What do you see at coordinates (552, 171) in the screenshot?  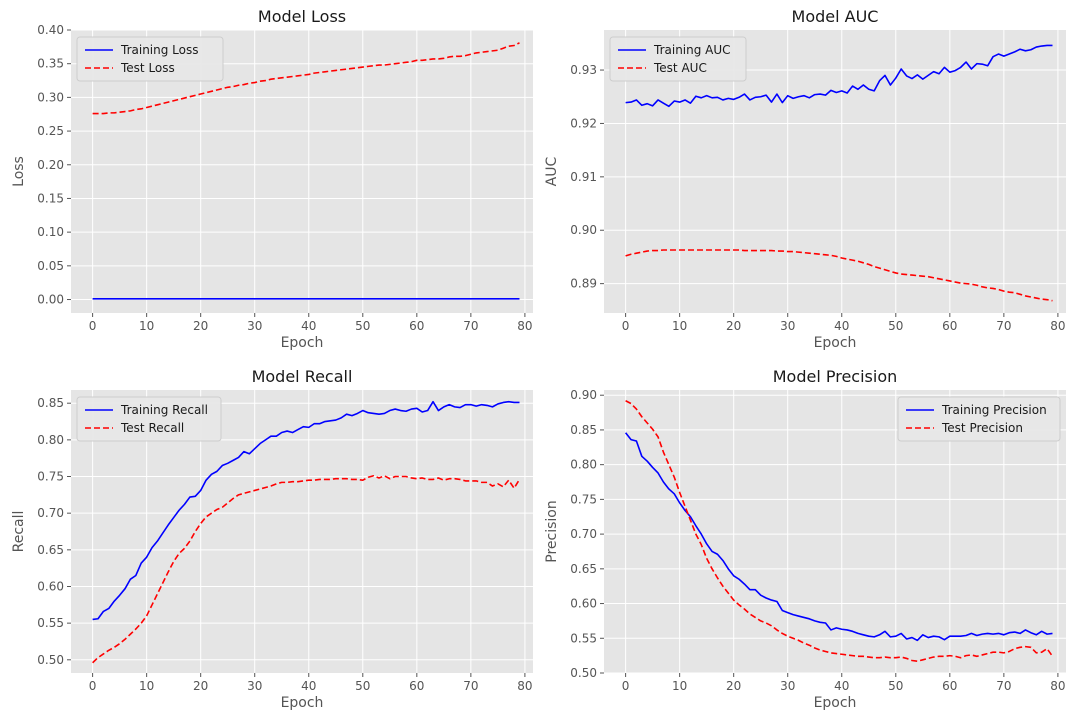 I see `auc-y-label: AUC` at bounding box center [552, 171].